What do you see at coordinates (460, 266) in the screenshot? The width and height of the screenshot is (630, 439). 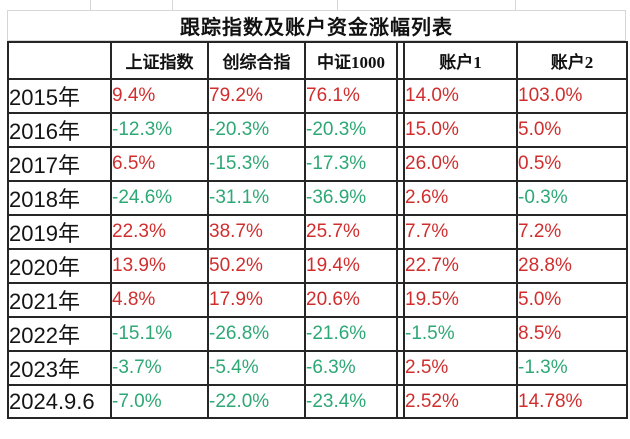 I see `value-cell: 22.7%` at bounding box center [460, 266].